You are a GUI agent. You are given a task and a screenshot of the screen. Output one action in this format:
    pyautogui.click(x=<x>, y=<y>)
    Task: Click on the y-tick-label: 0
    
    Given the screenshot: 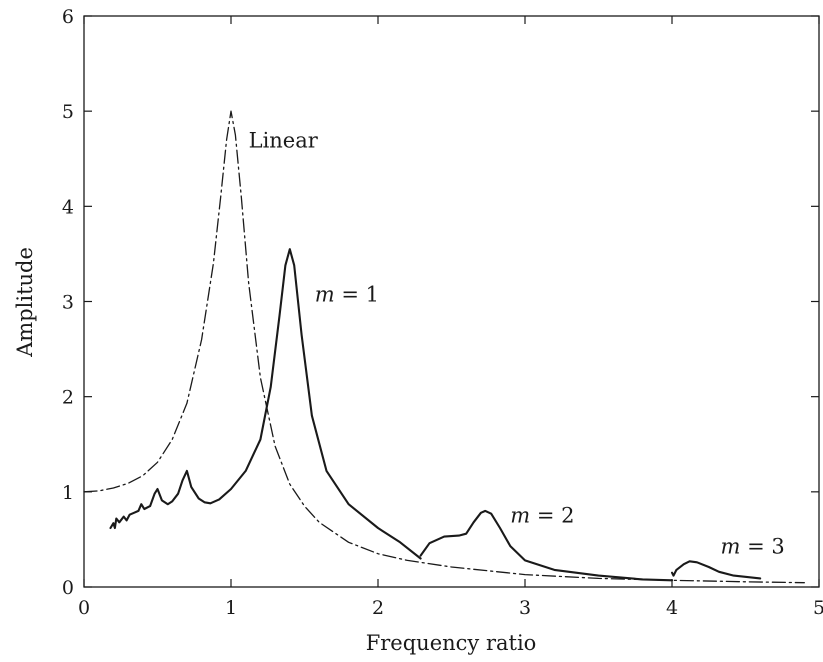 What is the action you would take?
    pyautogui.click(x=68, y=588)
    